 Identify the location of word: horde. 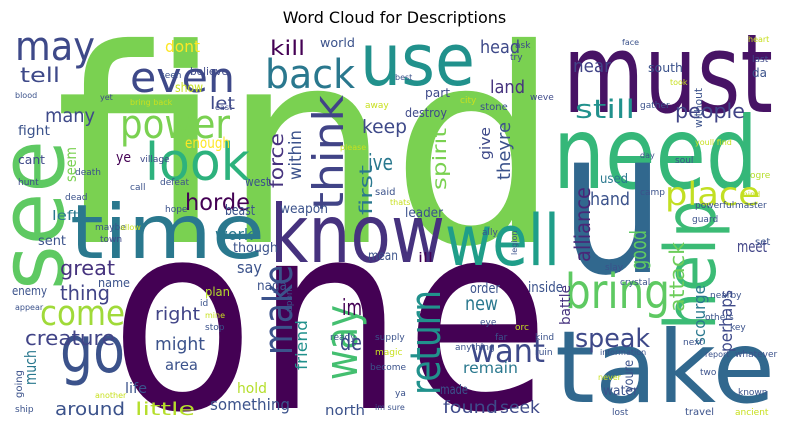
(217, 203).